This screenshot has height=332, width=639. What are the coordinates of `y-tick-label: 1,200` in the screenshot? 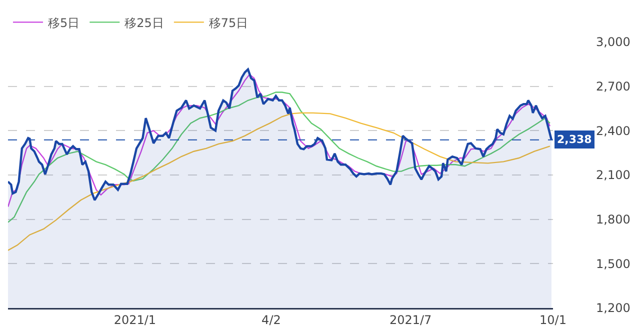 It's located at (613, 308).